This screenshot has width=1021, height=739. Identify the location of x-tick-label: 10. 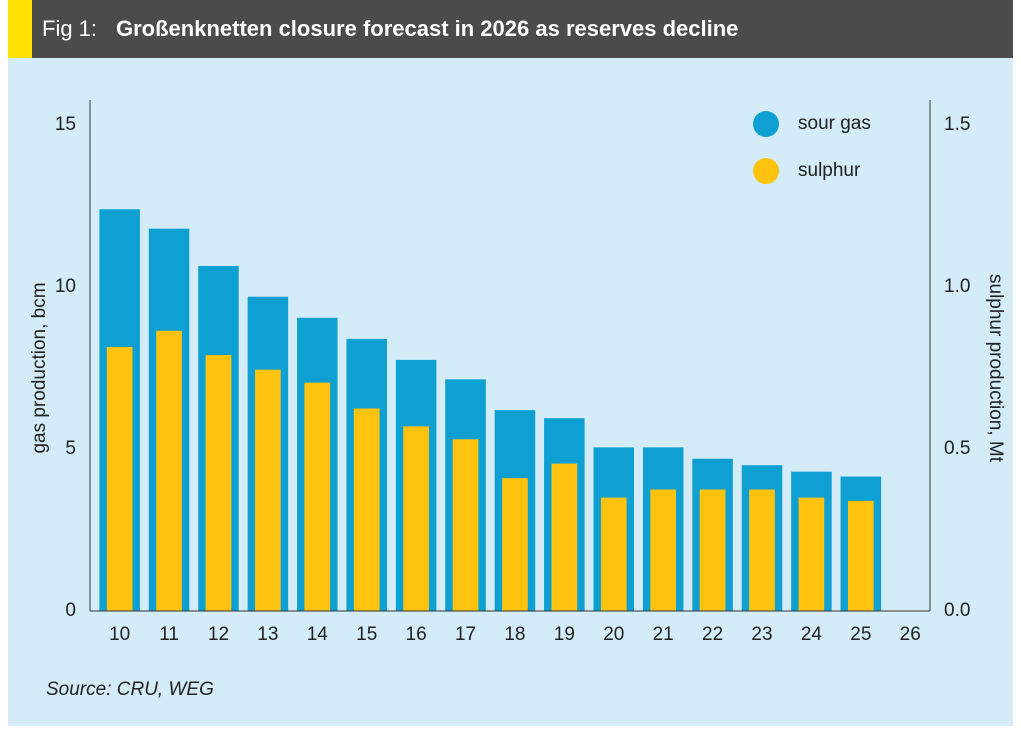
(119, 634).